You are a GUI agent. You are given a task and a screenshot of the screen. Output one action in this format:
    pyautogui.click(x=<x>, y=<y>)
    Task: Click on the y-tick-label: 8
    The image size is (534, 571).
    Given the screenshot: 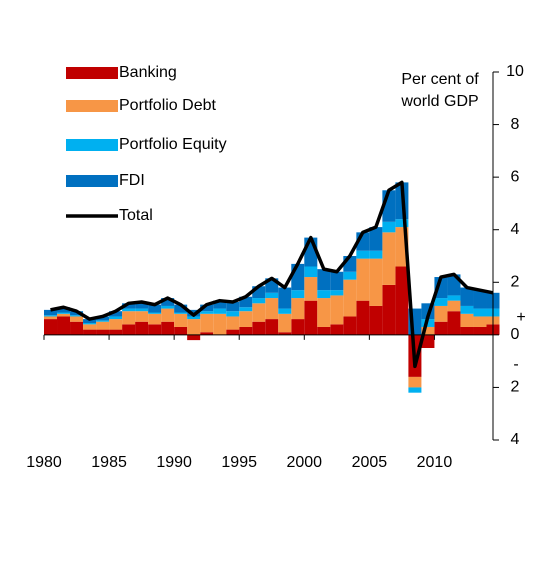 What is the action you would take?
    pyautogui.click(x=515, y=124)
    